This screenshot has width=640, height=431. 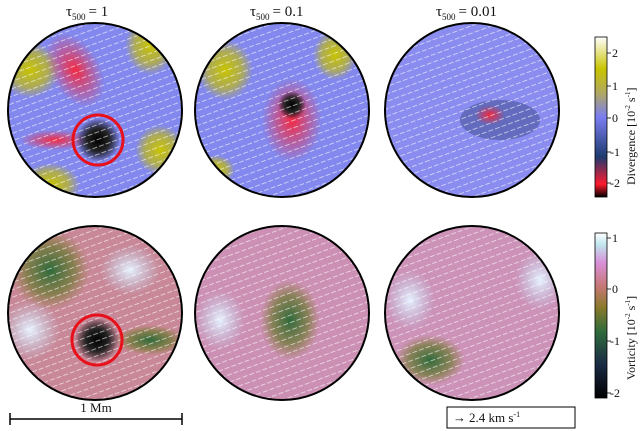 I want to click on scale-bar-label: 1 Mm, so click(x=95, y=407).